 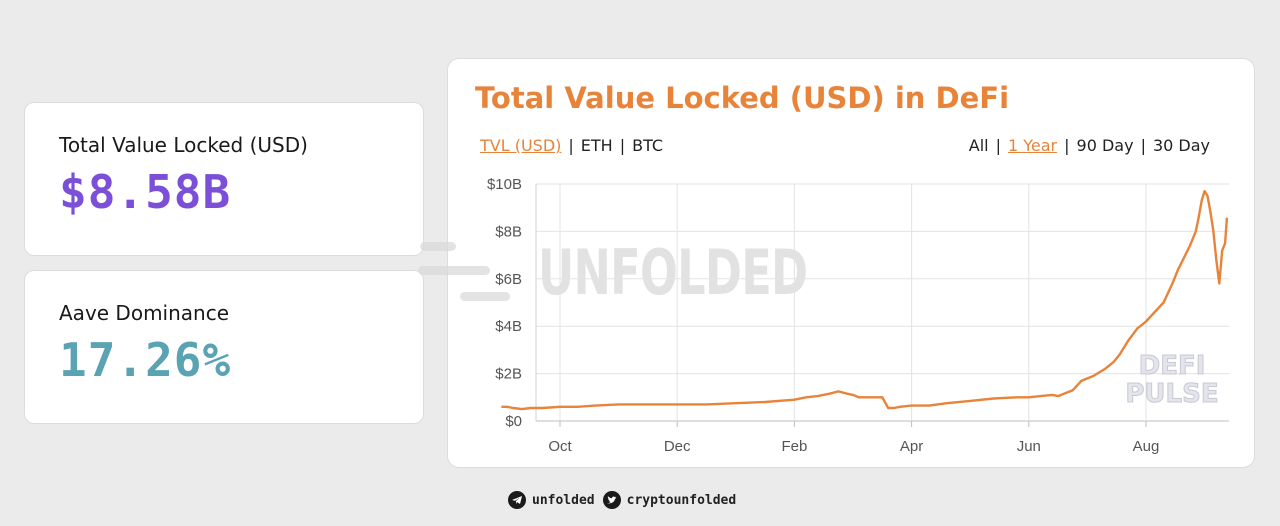 I want to click on y-tick-label: $4B, so click(x=508, y=326).